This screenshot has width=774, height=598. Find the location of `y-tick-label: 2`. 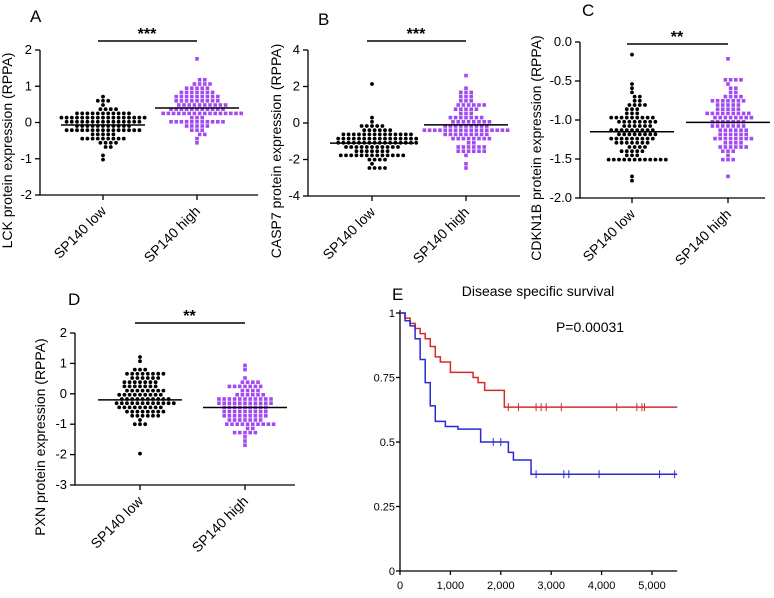

y-tick-label: 2 is located at coordinates (28, 49).